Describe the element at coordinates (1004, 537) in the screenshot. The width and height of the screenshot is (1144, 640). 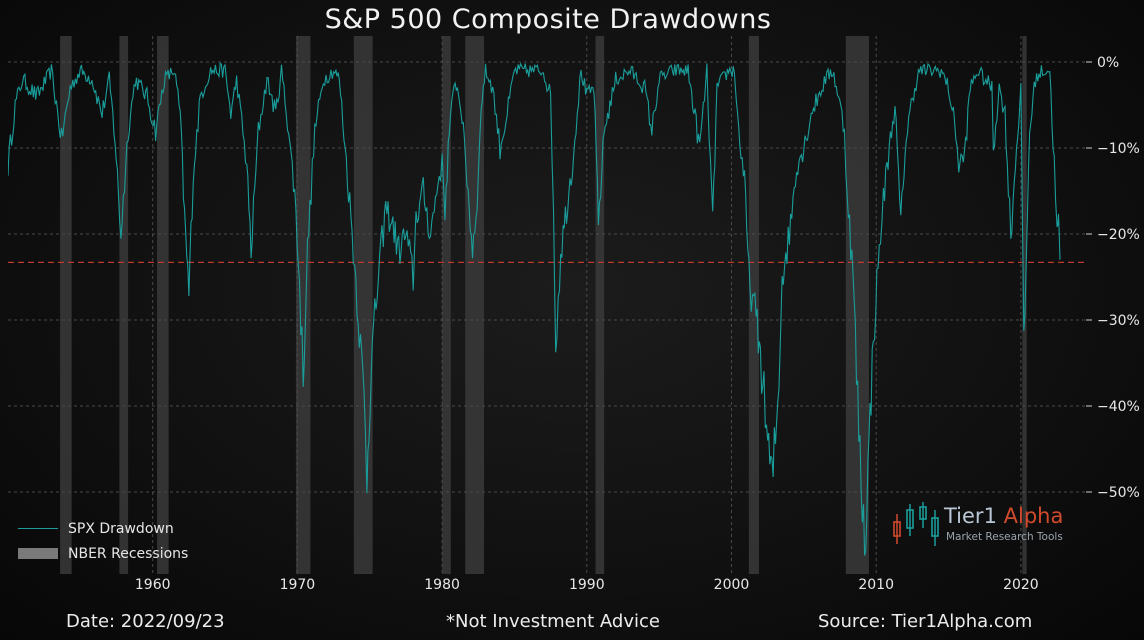
I see `logo-subtitle: Market Research Tools` at that location.